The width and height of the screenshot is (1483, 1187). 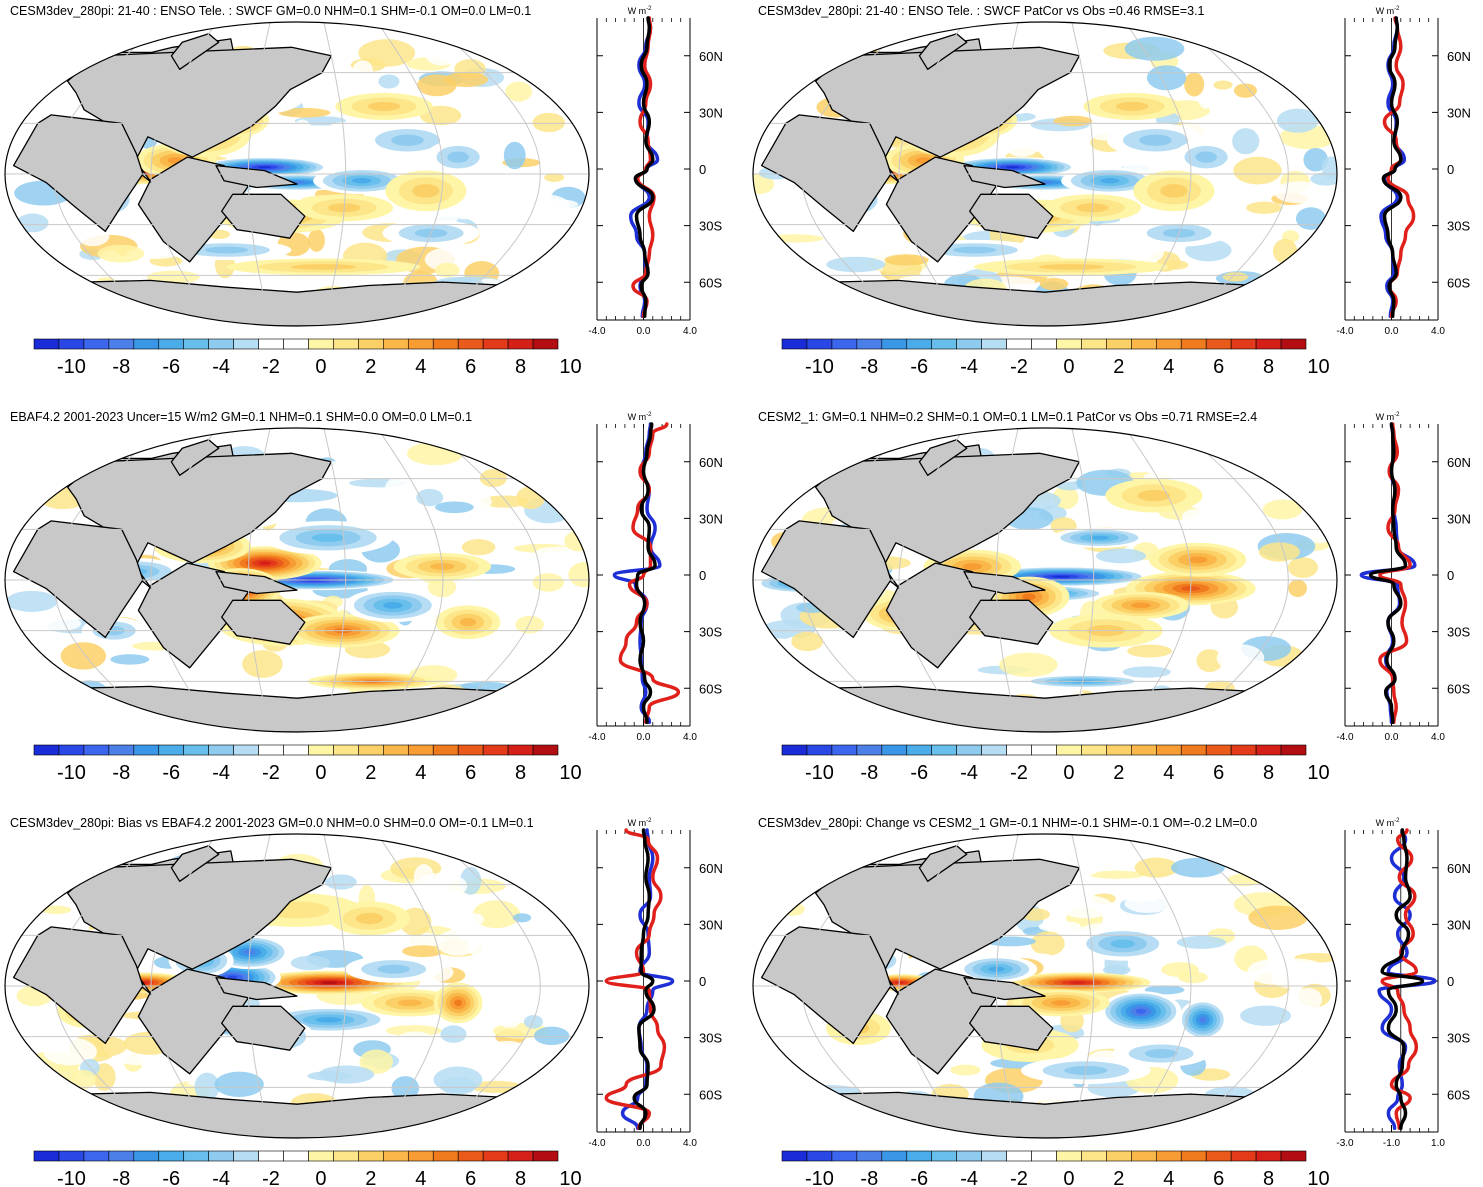 I want to click on continent-australia, so click(x=1011, y=622).